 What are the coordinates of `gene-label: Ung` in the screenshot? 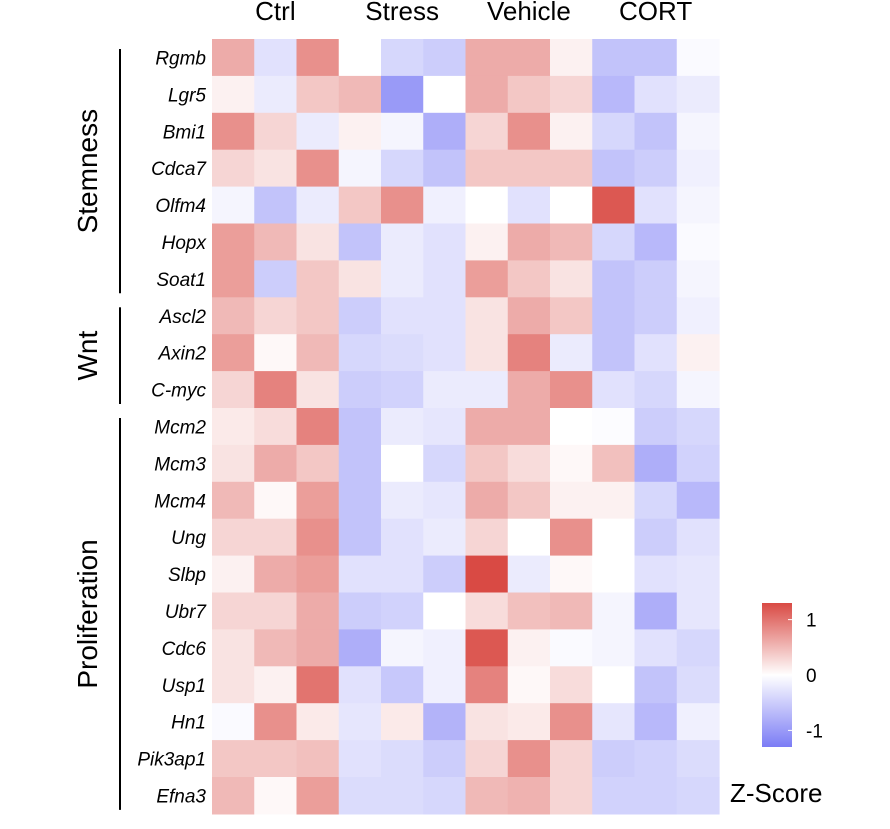 It's located at (188, 538).